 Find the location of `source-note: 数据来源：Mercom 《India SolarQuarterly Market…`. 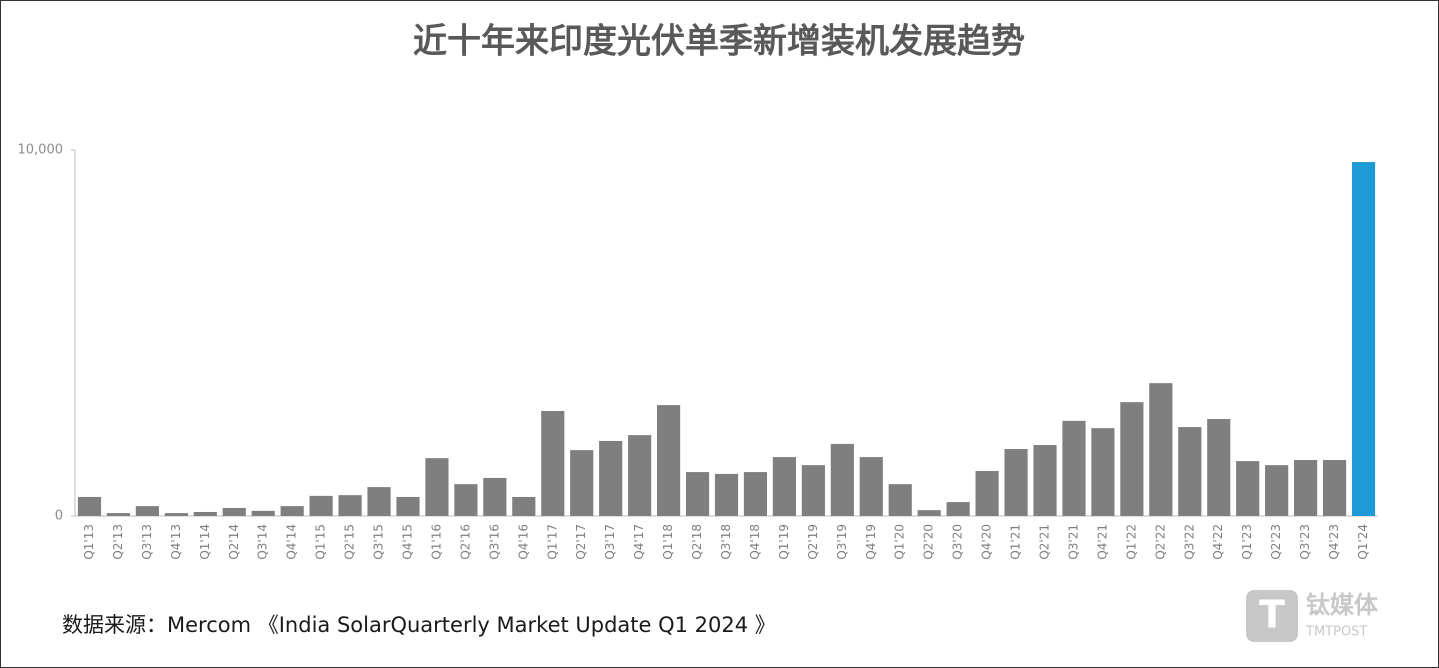

source-note: 数据来源：Mercom 《India SolarQuarterly Market… is located at coordinates (419, 625).